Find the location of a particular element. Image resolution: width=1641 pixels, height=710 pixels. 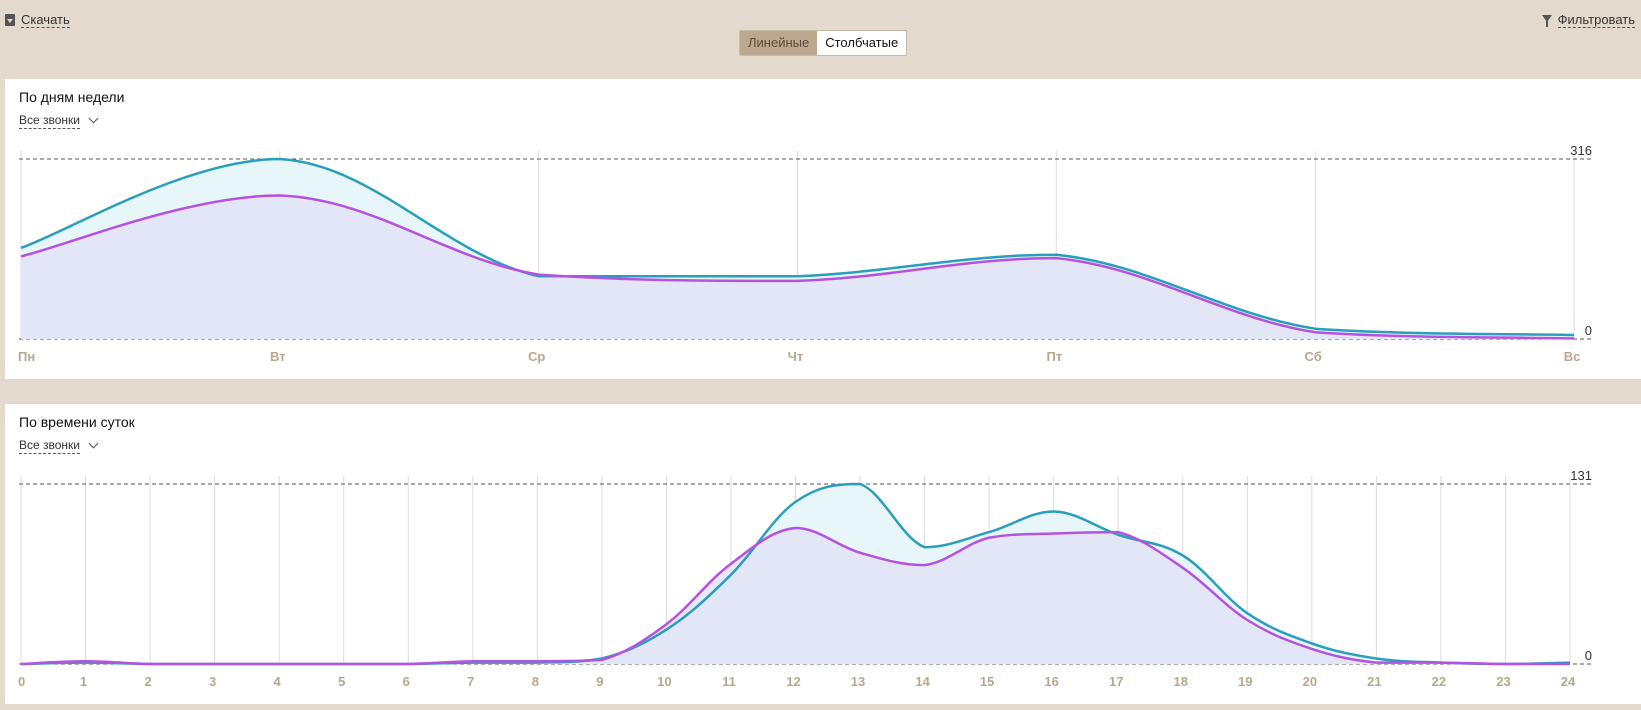

hourly-chart-title: По времени суток is located at coordinates (77, 422).